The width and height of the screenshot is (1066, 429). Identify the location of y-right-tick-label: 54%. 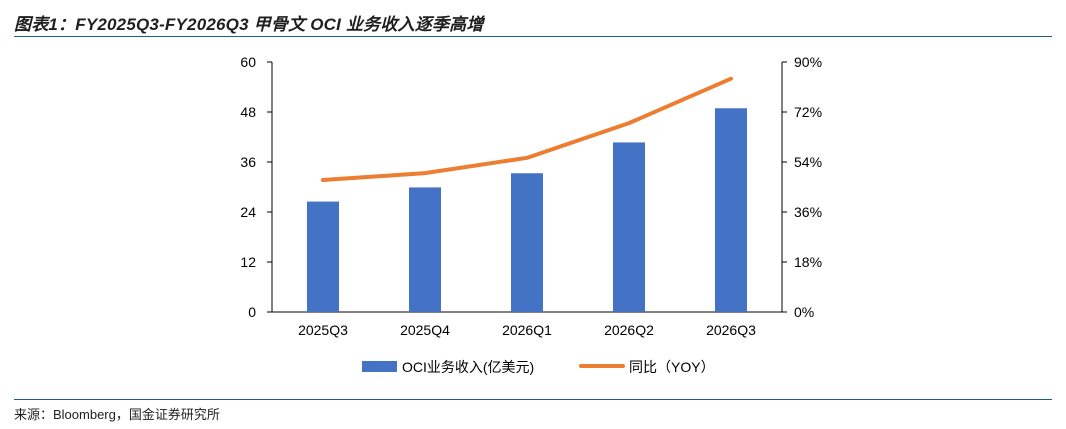
(808, 162).